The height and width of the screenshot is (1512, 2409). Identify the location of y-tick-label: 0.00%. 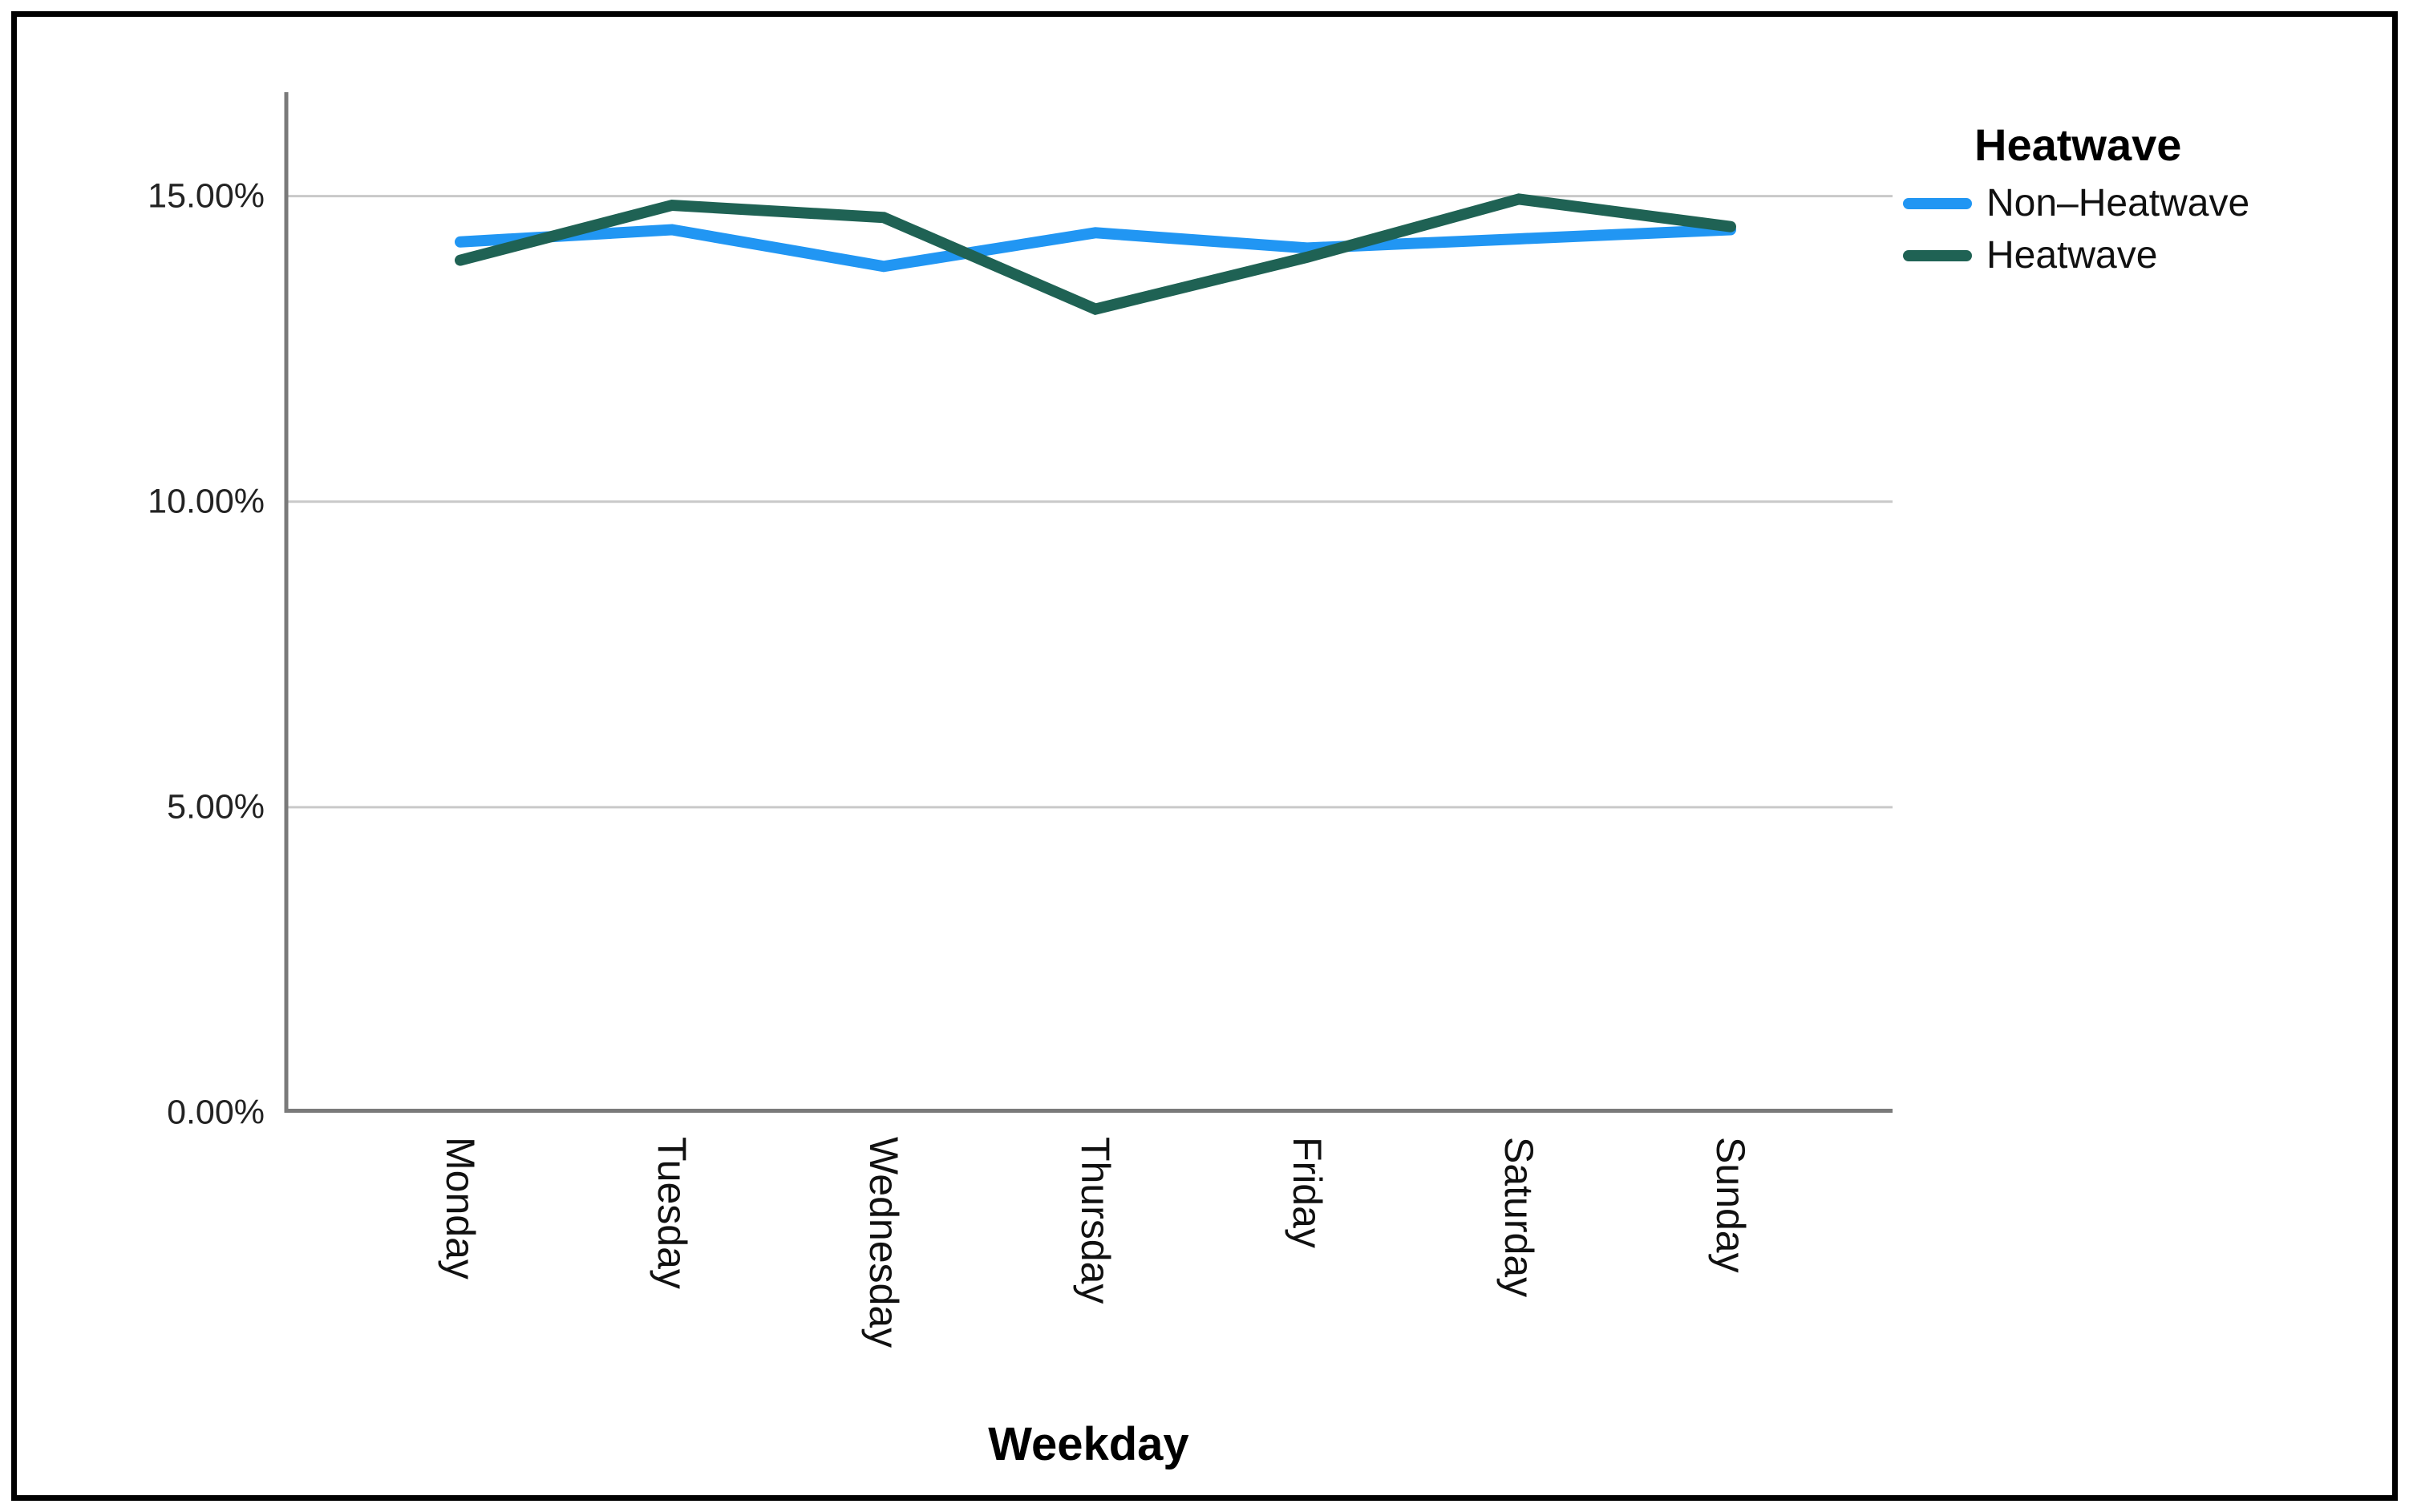
(216, 1112).